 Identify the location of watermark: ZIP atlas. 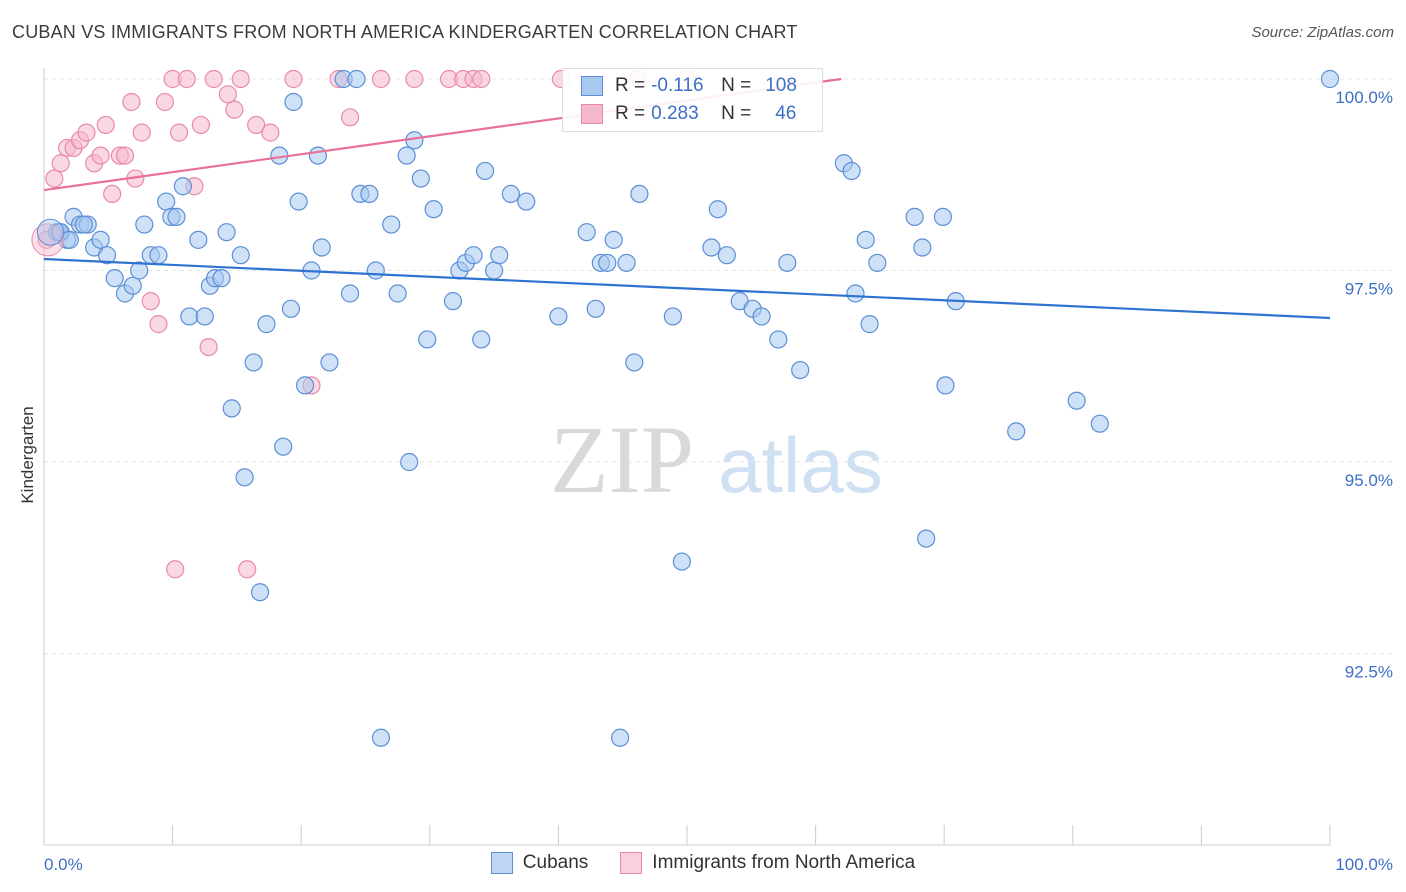
(716, 459).